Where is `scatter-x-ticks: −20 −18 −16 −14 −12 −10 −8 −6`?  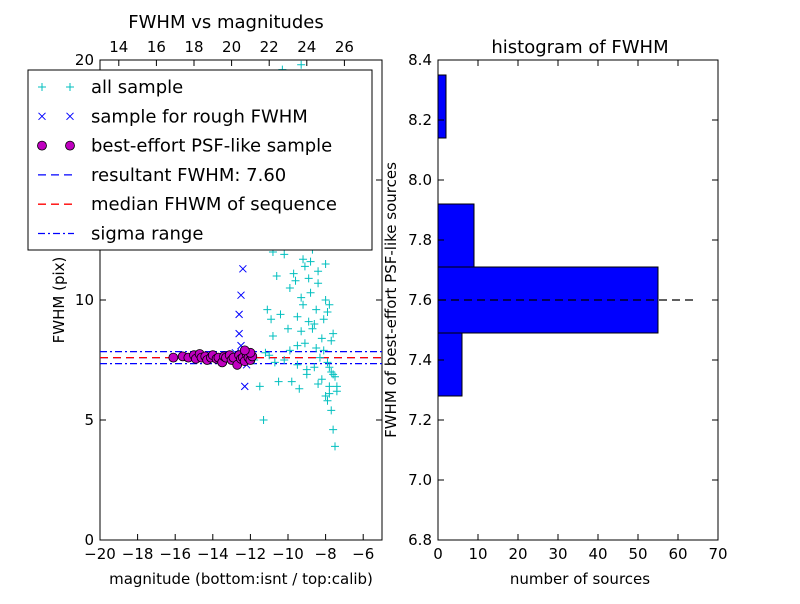 scatter-x-ticks: −20 −18 −16 −14 −12 −10 −8 −6 is located at coordinates (229, 548).